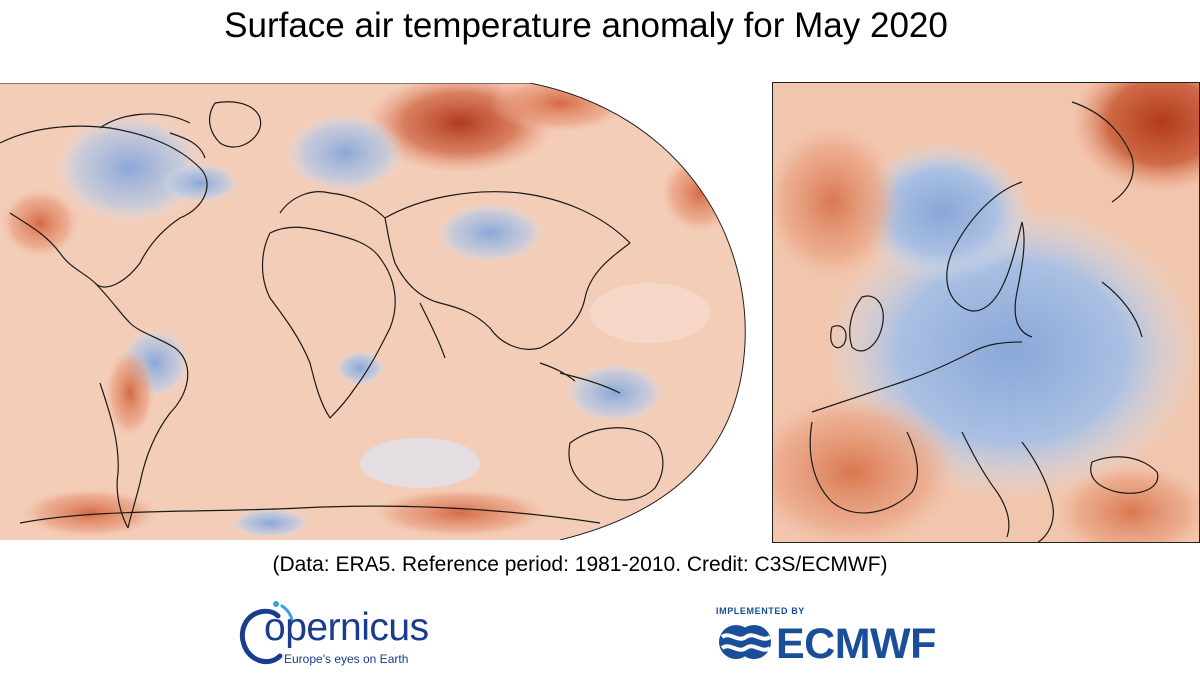 This screenshot has width=1200, height=690. Describe the element at coordinates (745, 642) in the screenshot. I see `ecmwf-waves-icon` at that location.